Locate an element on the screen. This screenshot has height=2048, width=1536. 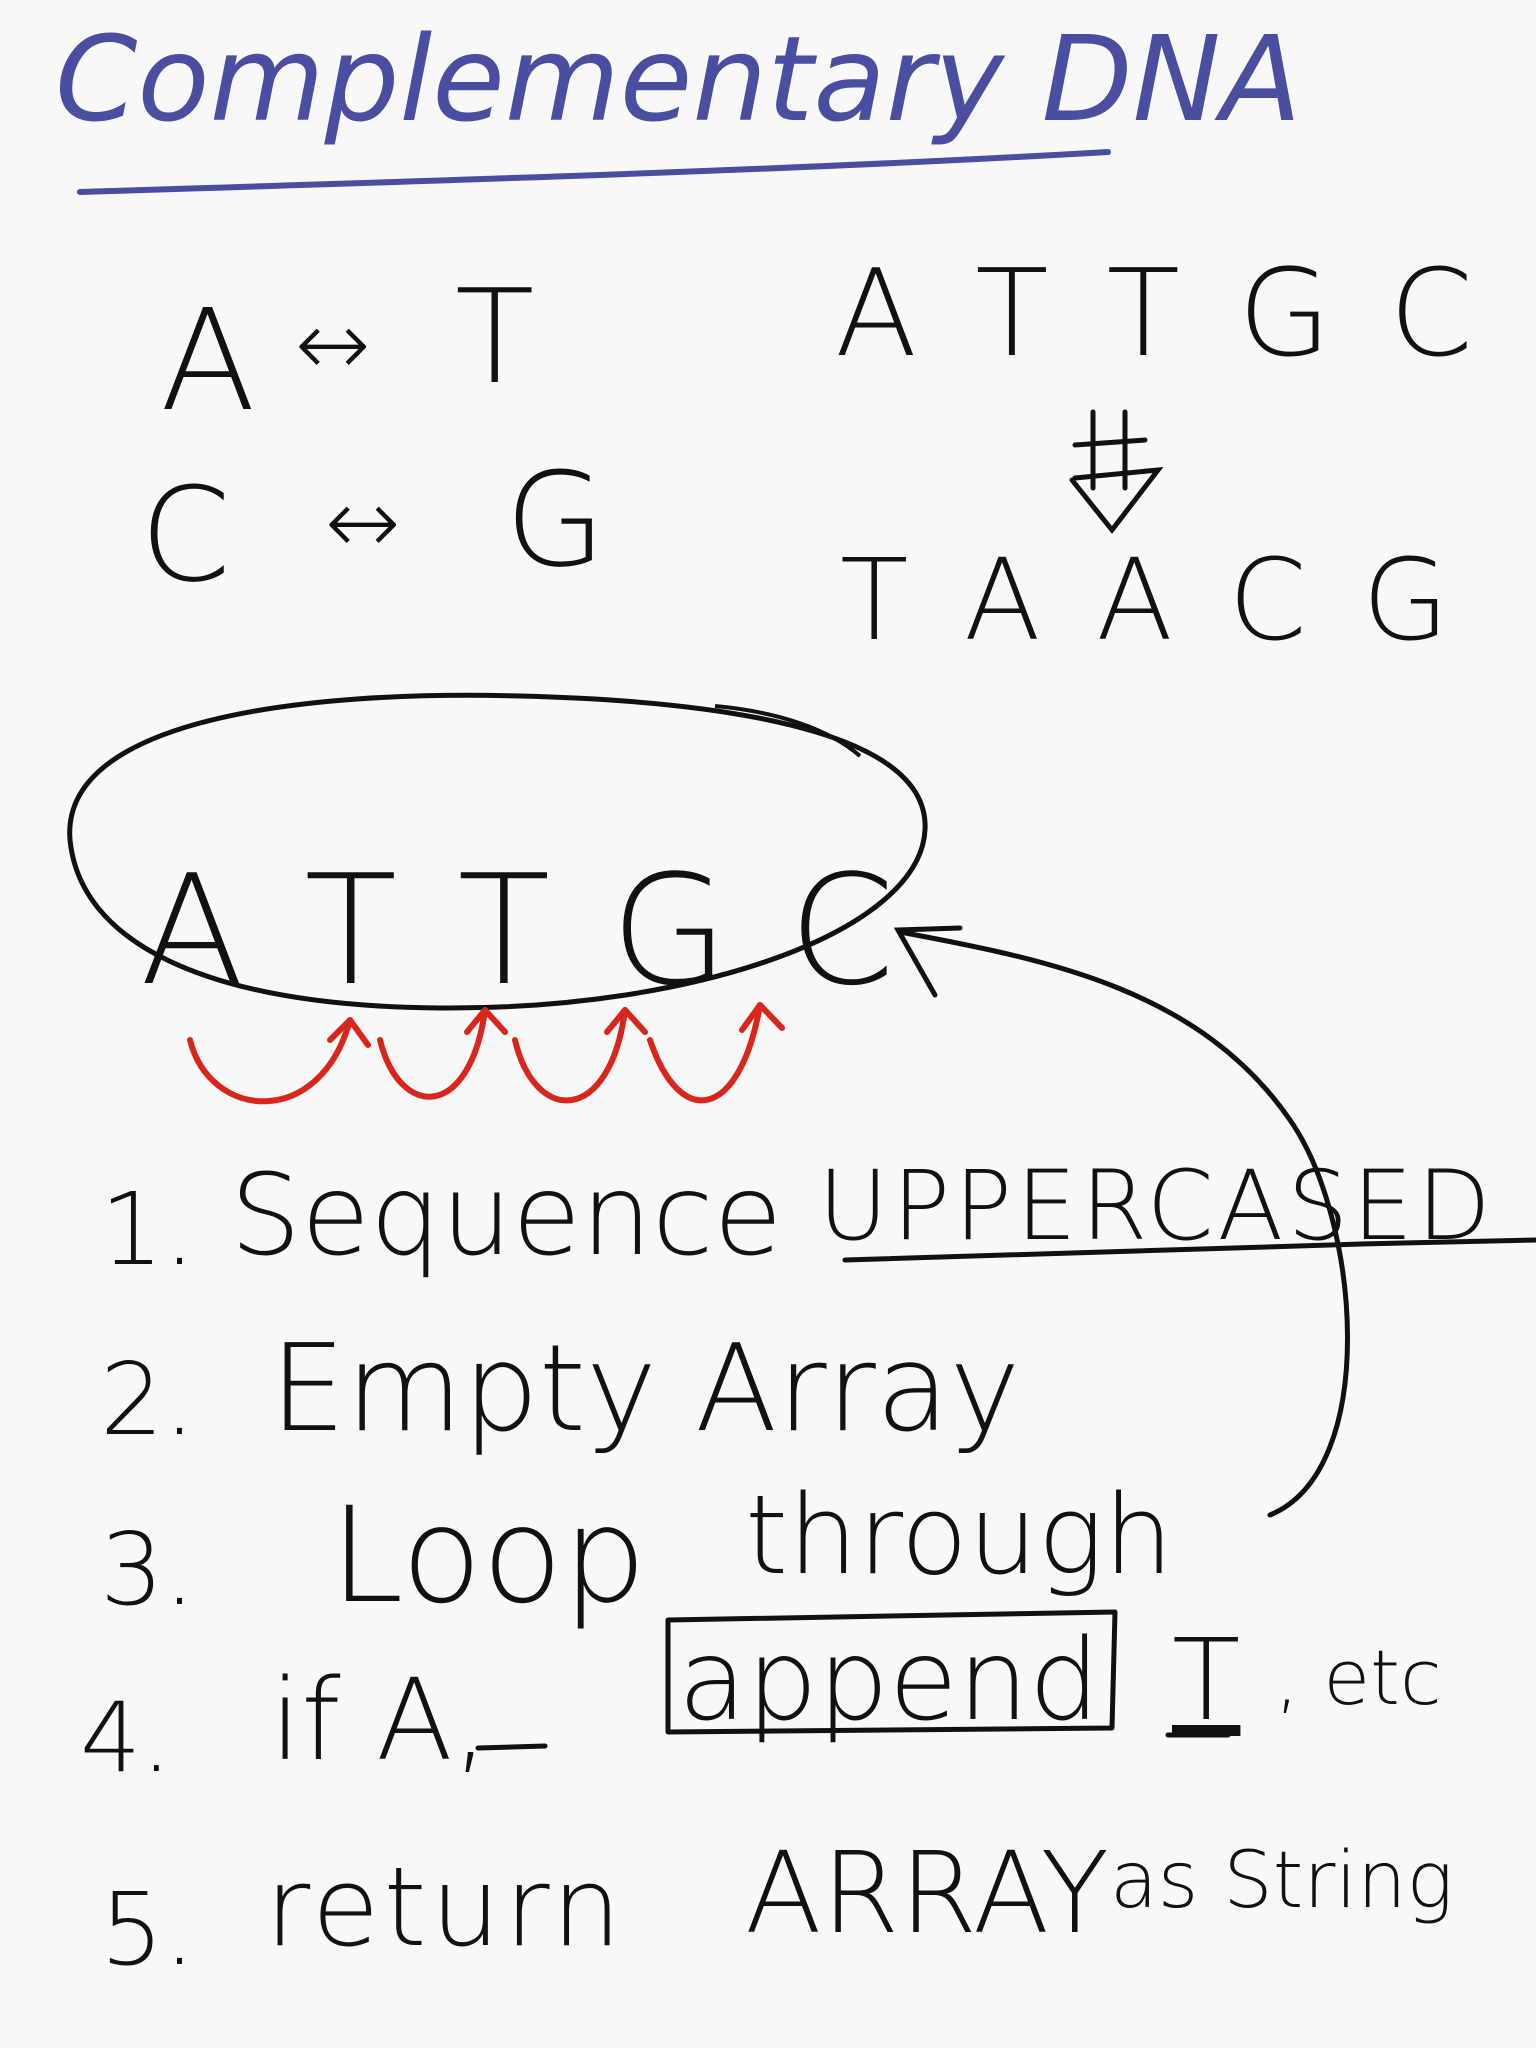
example-output: T A A C G is located at coordinates (1150, 601).